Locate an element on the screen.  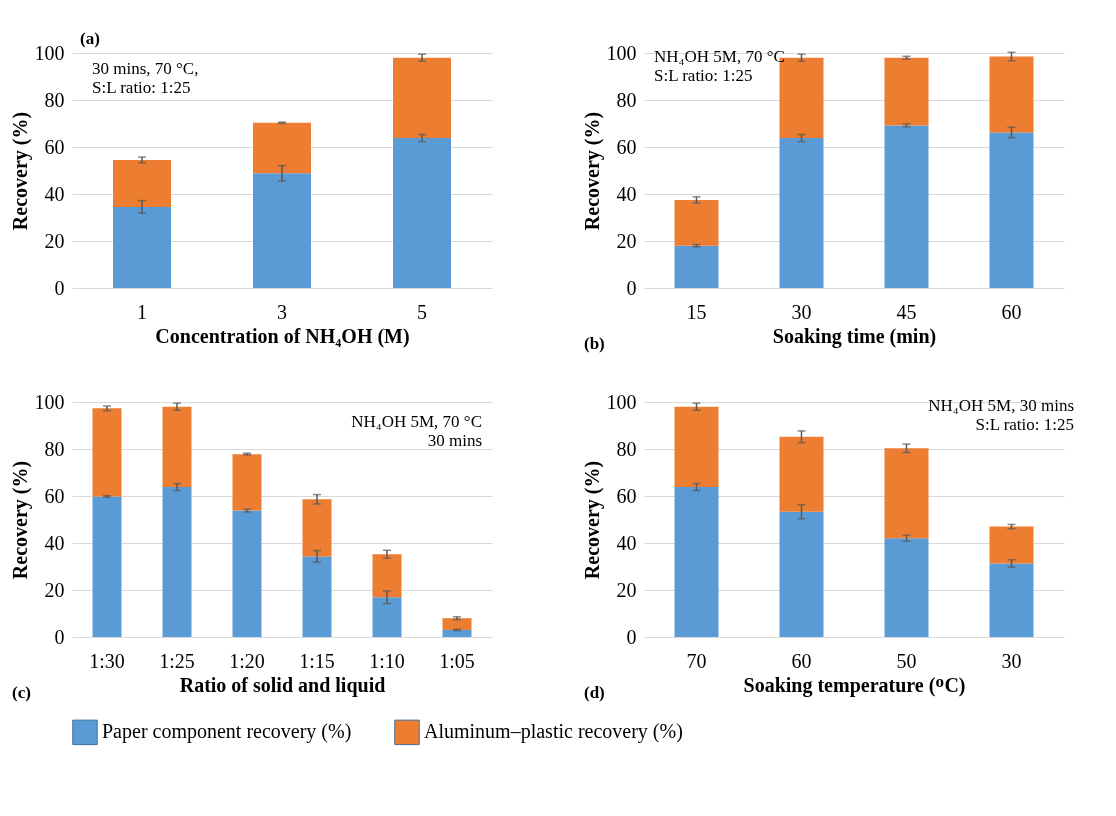
x-axis-title: Ratio of solid and liquid is located at coordinates (282, 685).